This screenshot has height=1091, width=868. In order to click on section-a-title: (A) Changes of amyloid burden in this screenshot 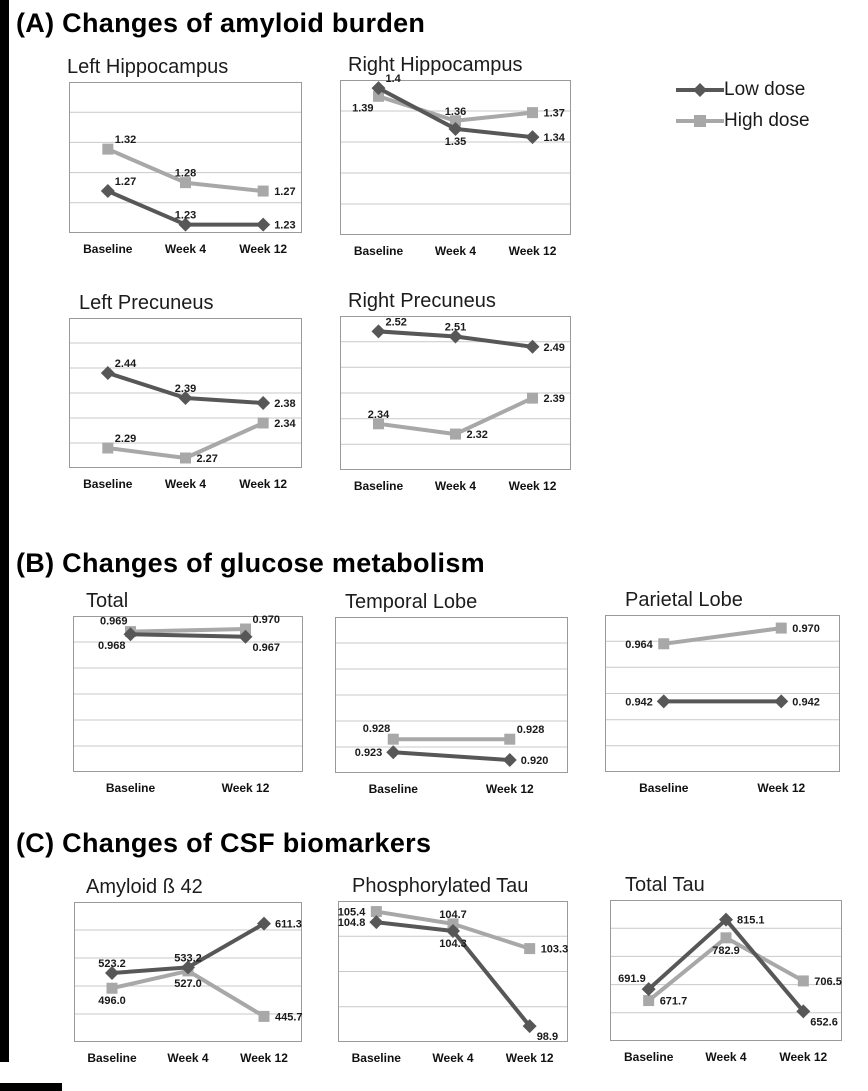, I will do `click(221, 23)`.